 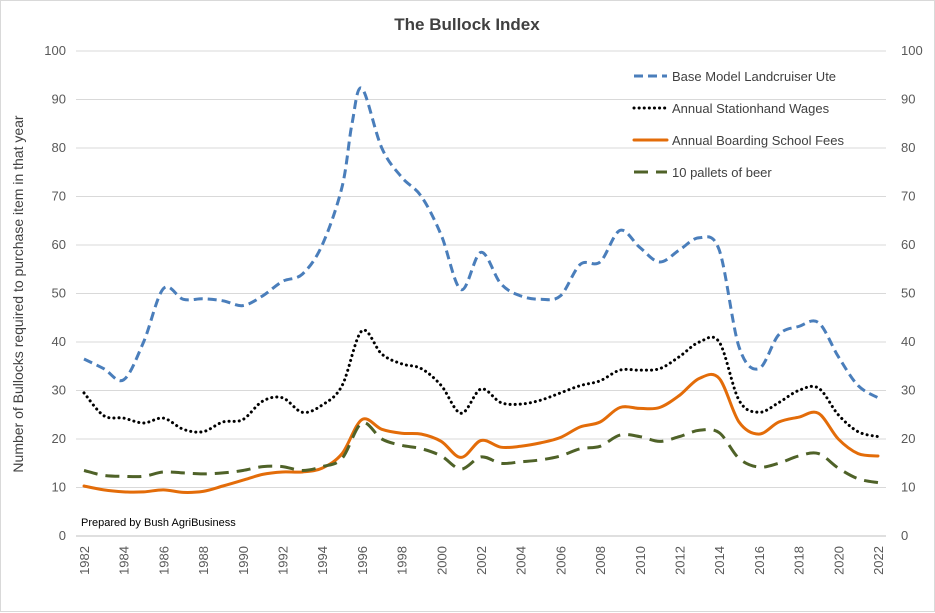 What do you see at coordinates (283, 560) in the screenshot?
I see `x-tick-label: 1992` at bounding box center [283, 560].